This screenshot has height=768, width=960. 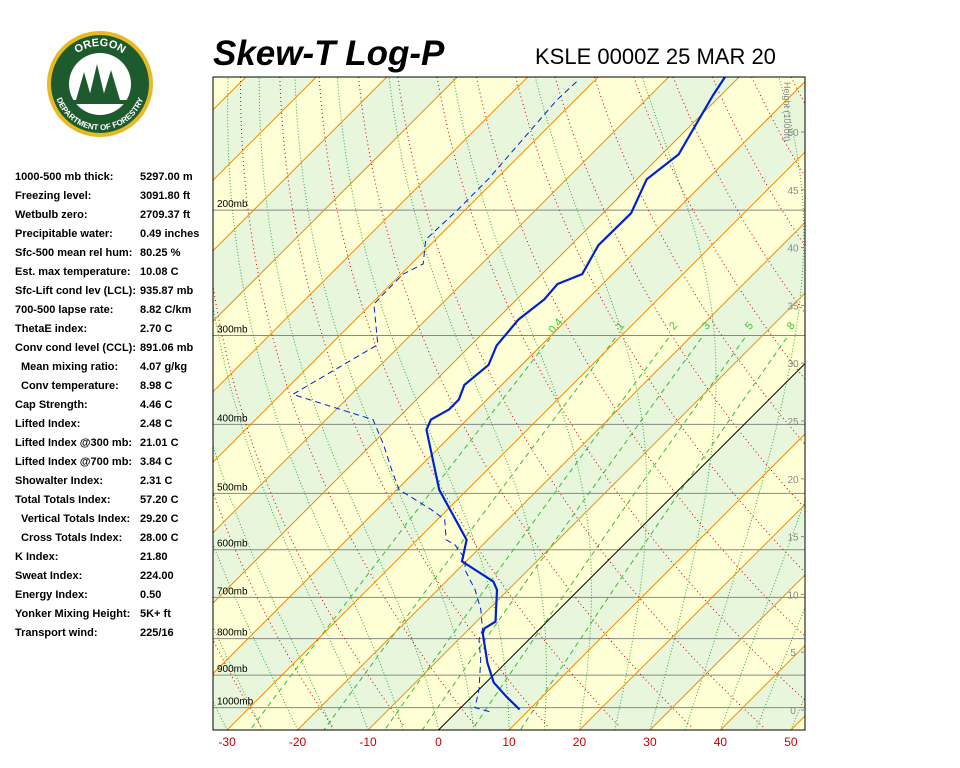 What do you see at coordinates (655, 56) in the screenshot?
I see `subtitle: KSLE 0000Z 25 MAR 20` at bounding box center [655, 56].